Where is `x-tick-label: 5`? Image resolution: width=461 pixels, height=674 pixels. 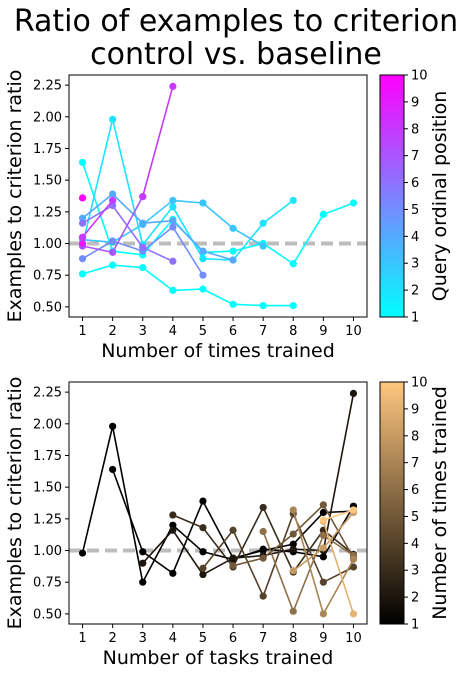
x-tick-label: 5 is located at coordinates (203, 331).